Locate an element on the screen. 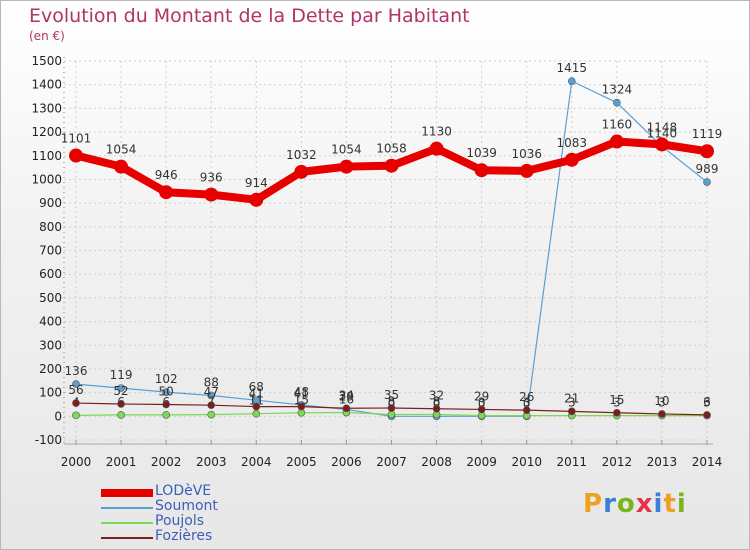 The image size is (750, 550). logo-letter: P is located at coordinates (593, 504).